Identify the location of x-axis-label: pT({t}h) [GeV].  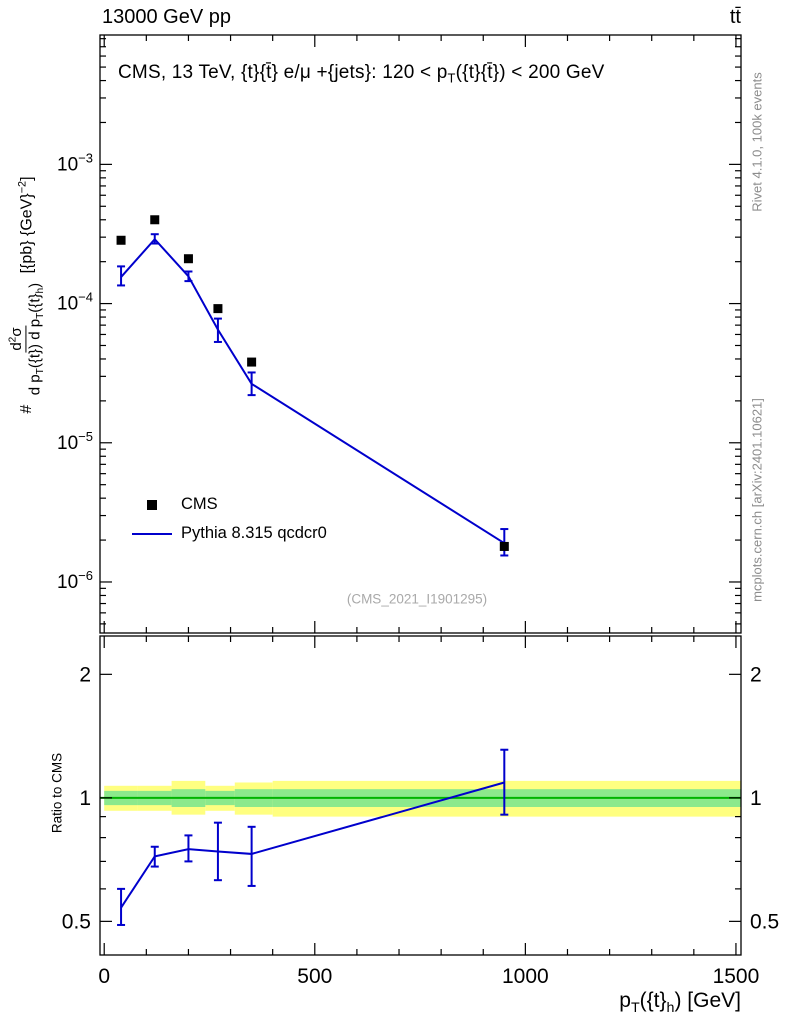
(680, 1002).